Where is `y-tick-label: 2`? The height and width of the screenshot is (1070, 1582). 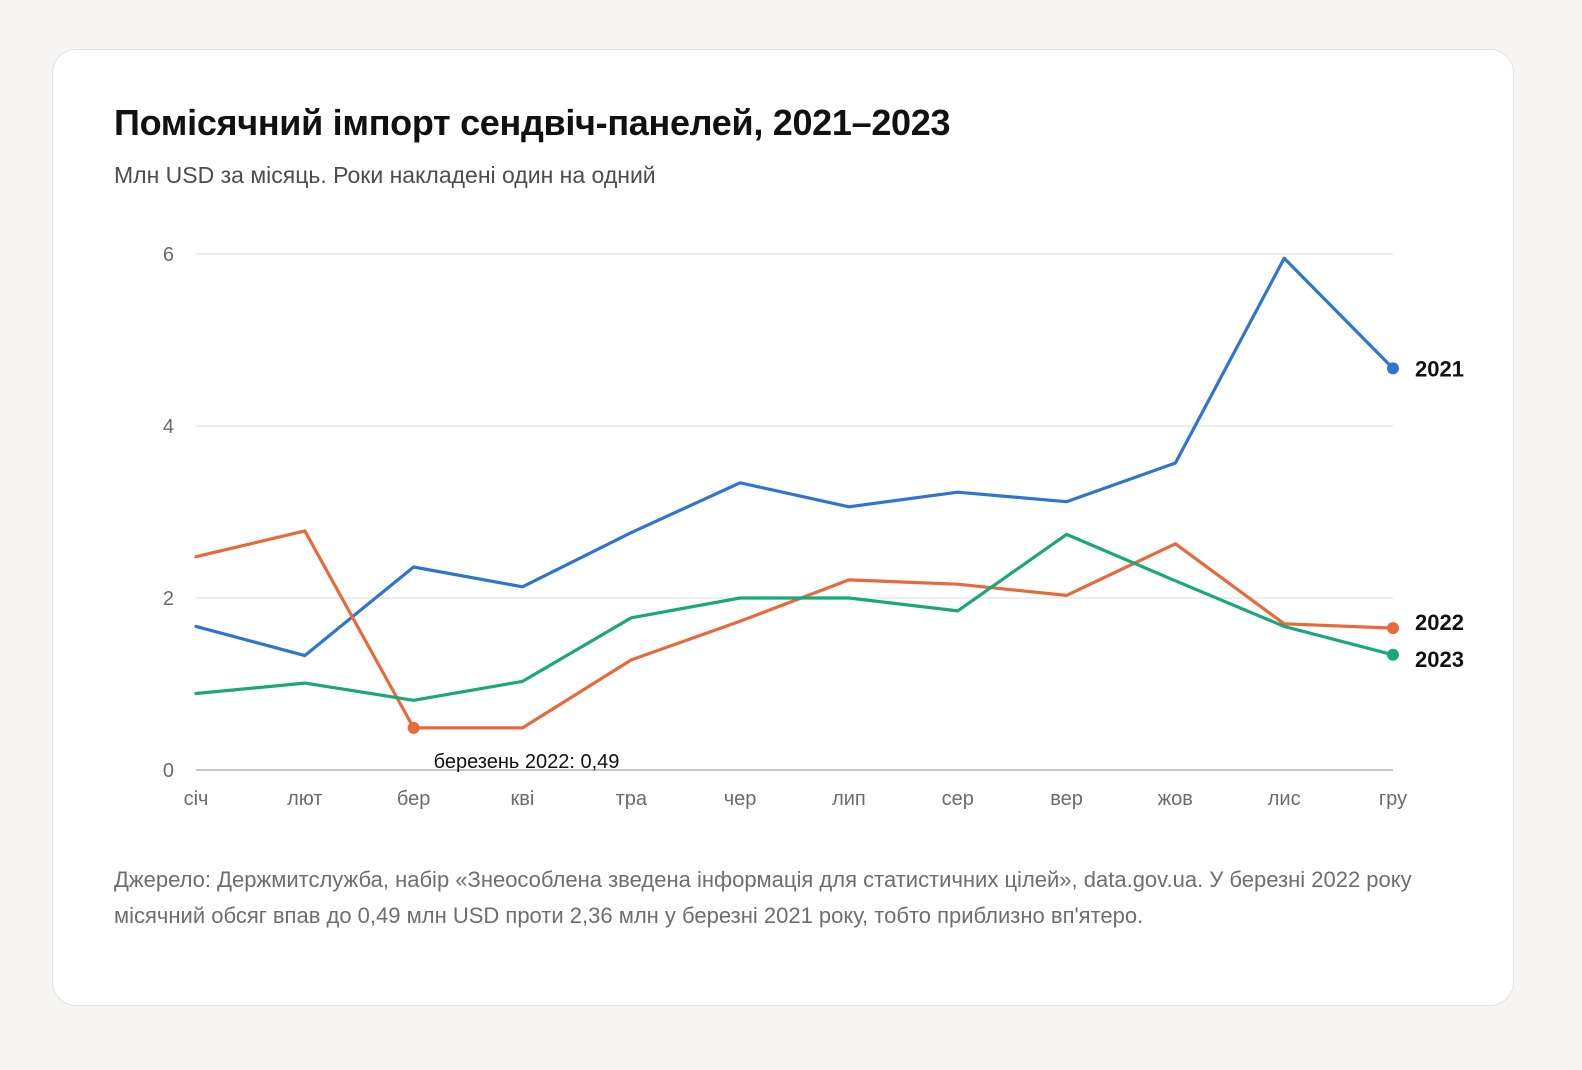
y-tick-label: 2 is located at coordinates (168, 599).